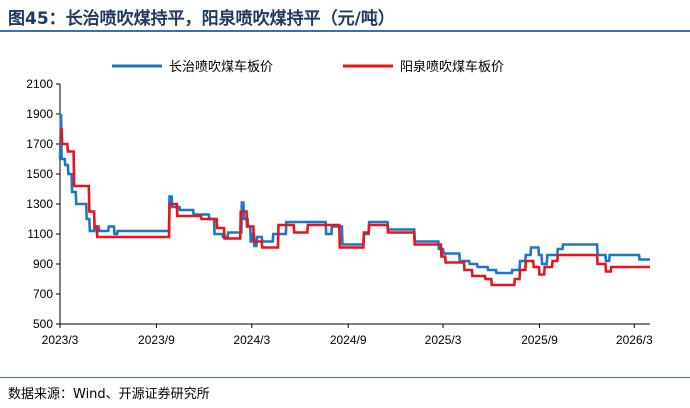 Image resolution: width=690 pixels, height=408 pixels. What do you see at coordinates (39, 204) in the screenshot?
I see `y-tick-label: 1300` at bounding box center [39, 204].